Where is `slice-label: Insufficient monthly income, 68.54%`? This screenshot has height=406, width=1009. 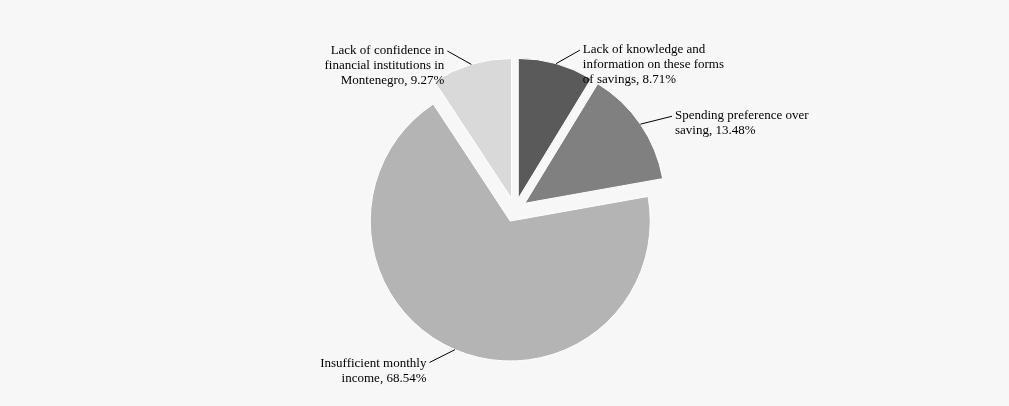 slice-label: Insufficient monthly income, 68.54% is located at coordinates (373, 369).